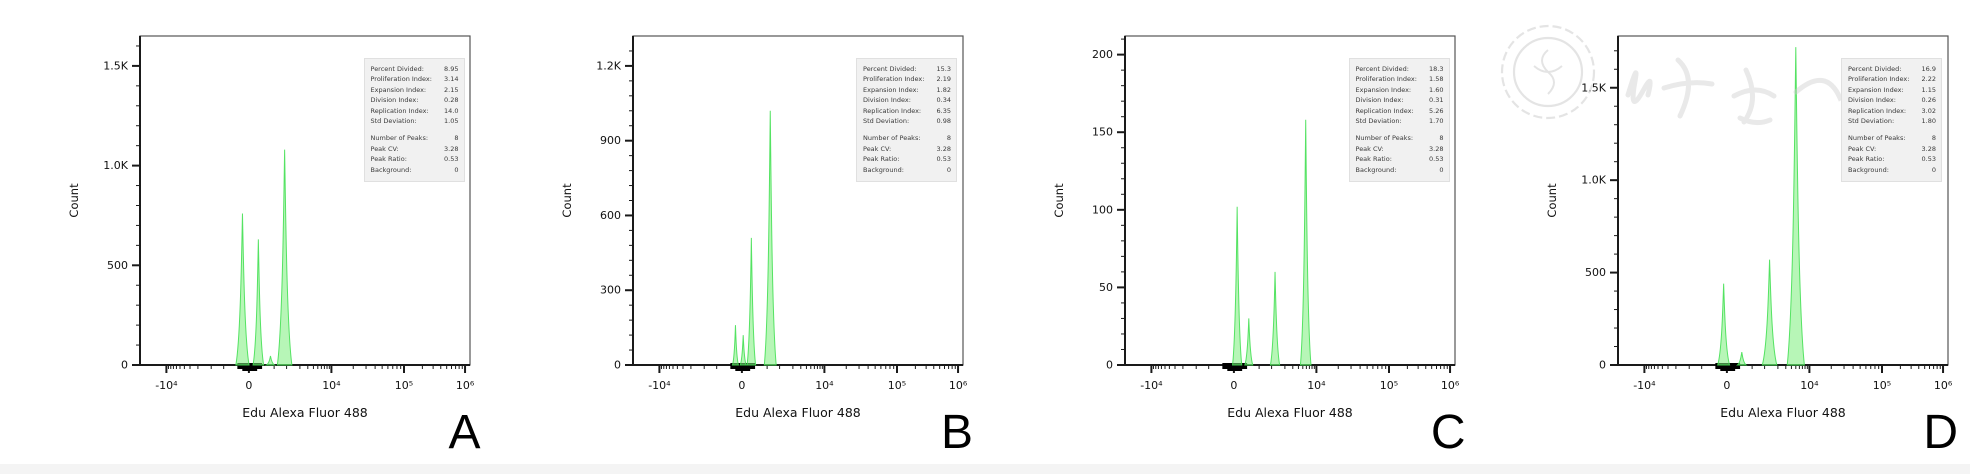 This screenshot has width=1970, height=474. I want to click on y-tick-label: 150, so click(1102, 132).